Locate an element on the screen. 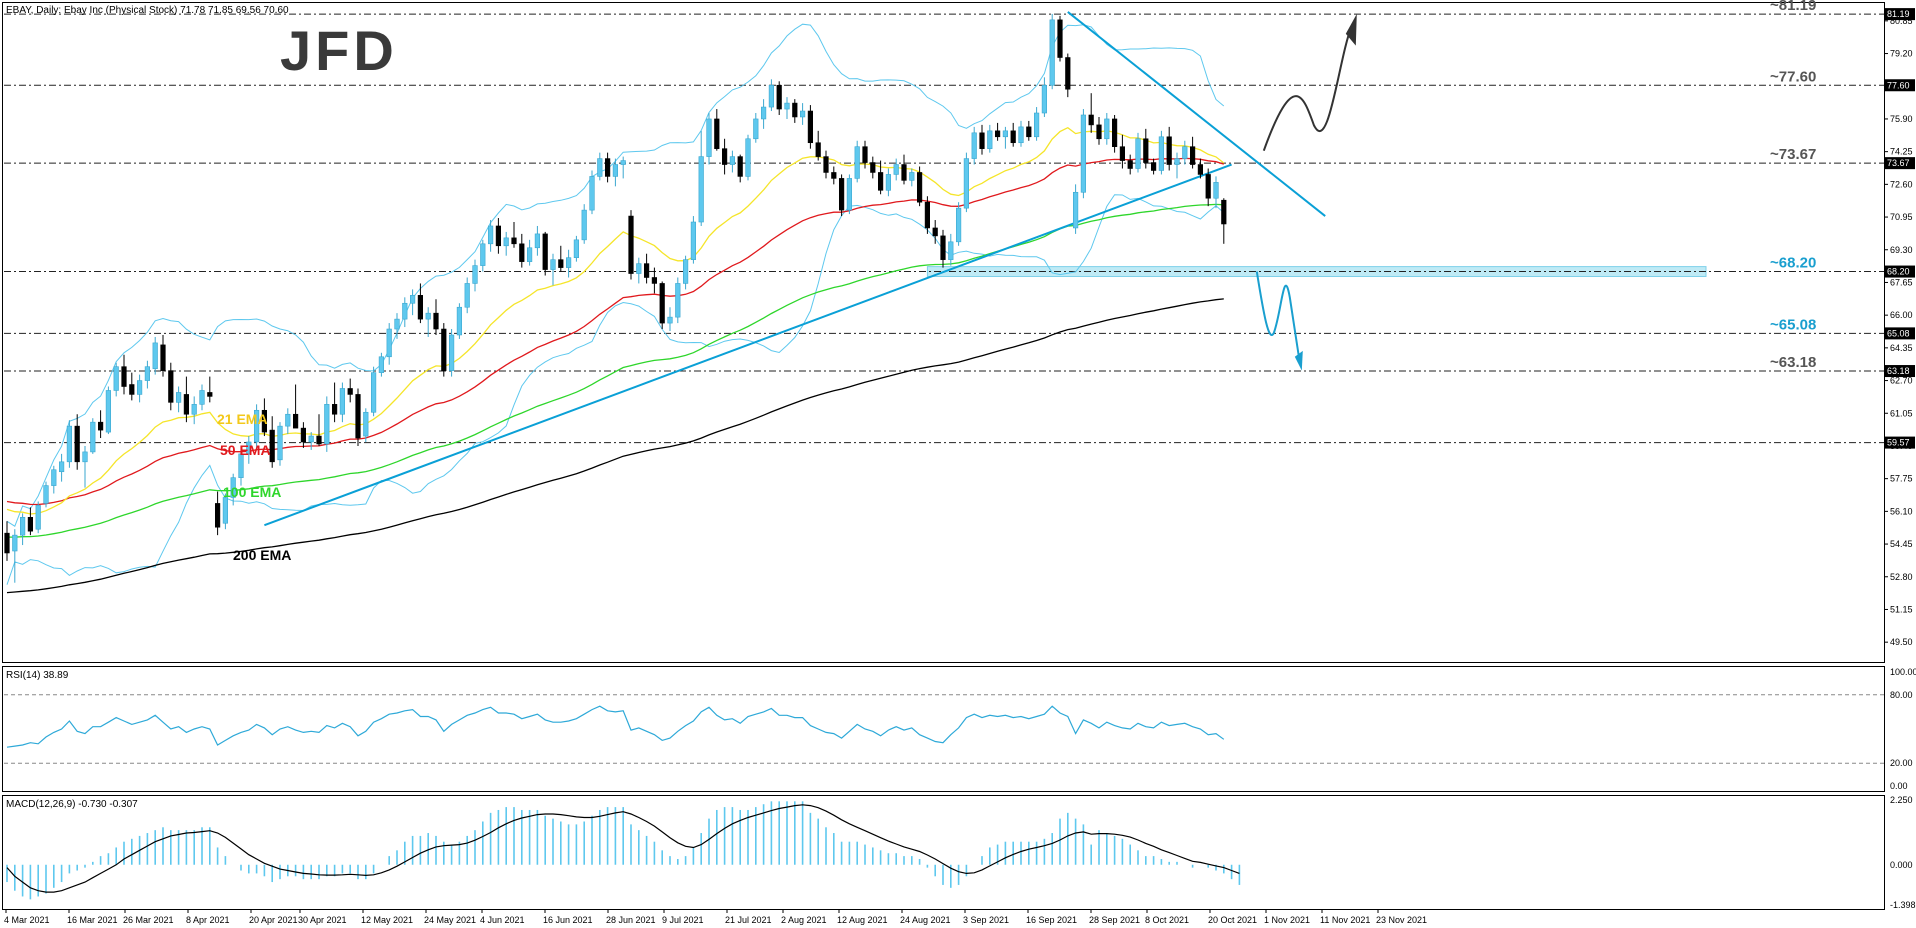 This screenshot has width=1916, height=928. price-tick-label: 51.15 is located at coordinates (1901, 609).